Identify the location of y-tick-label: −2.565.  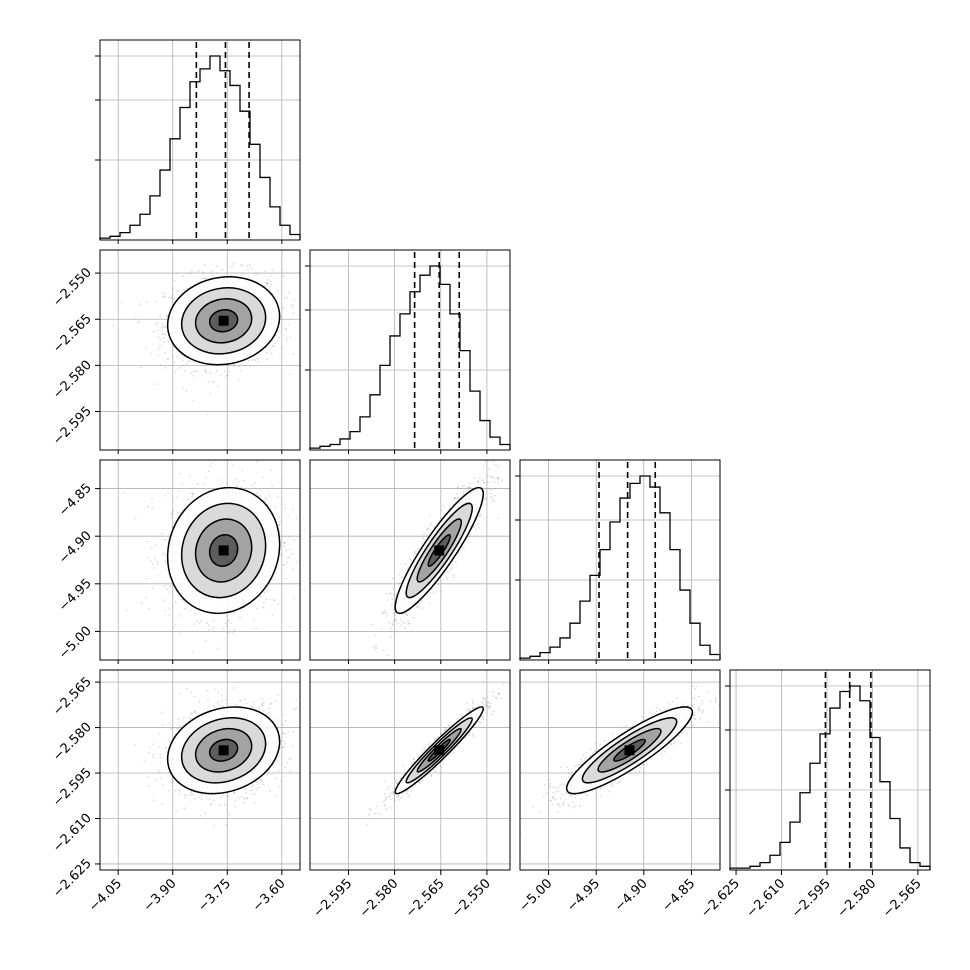
(72, 333).